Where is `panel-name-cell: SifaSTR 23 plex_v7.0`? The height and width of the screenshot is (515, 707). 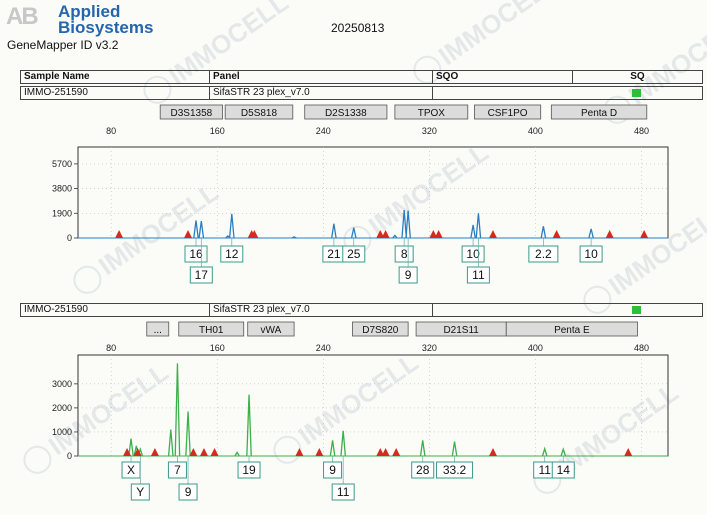 panel-name-cell: SifaSTR 23 plex_v7.0 is located at coordinates (320, 93).